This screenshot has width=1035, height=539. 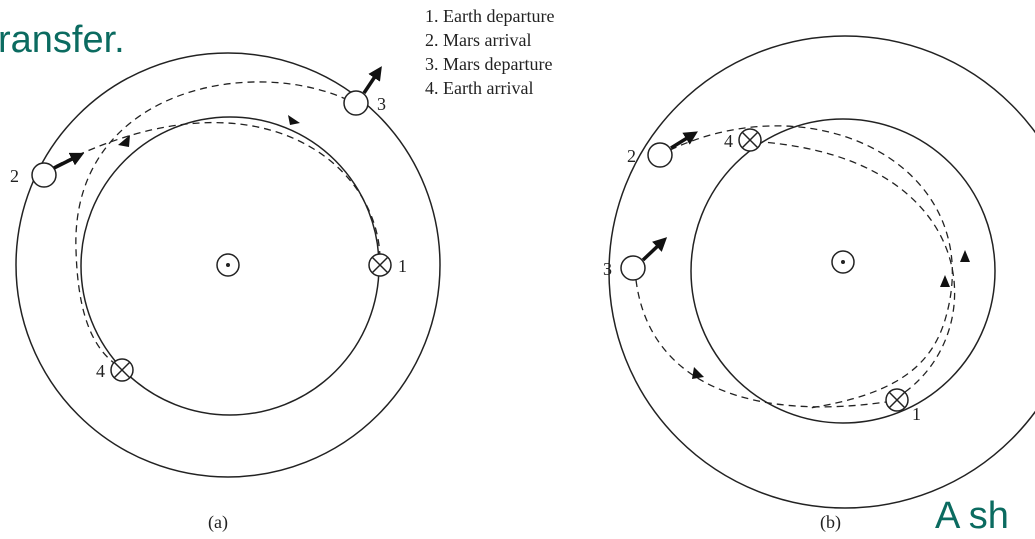 I want to click on slide-title: ransfer., so click(x=62, y=40).